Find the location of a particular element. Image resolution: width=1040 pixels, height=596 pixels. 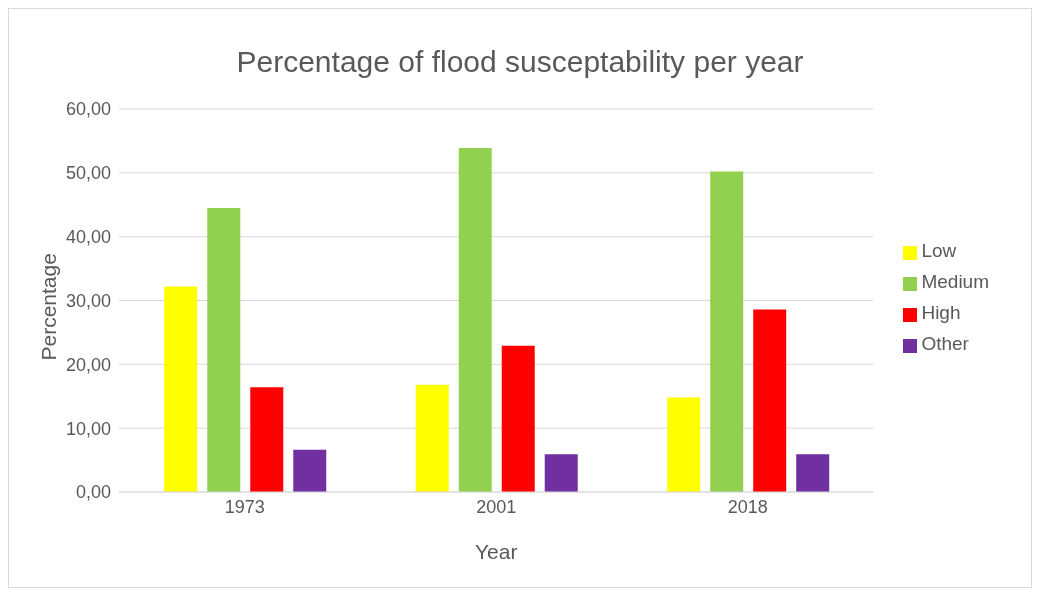

x-tick-label: 2018 is located at coordinates (747, 506).